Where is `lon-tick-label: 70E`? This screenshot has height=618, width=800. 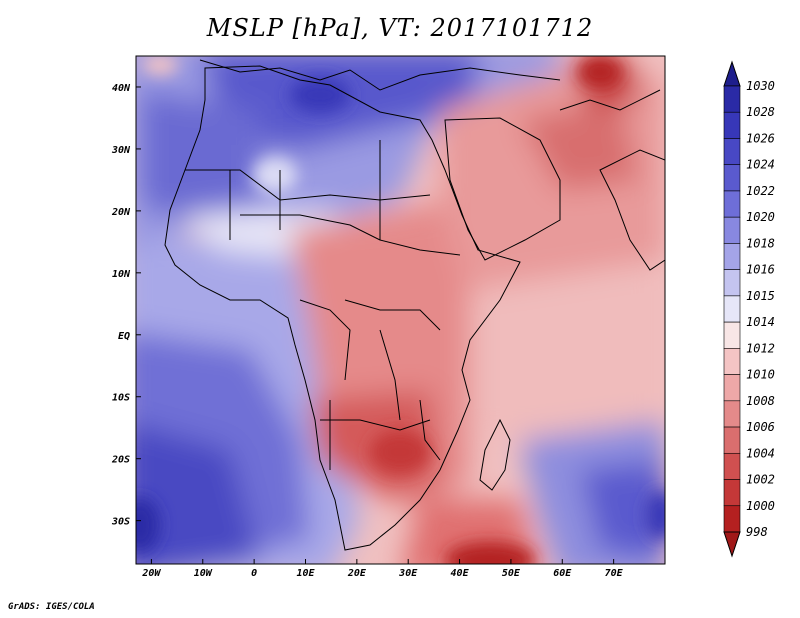
lon-tick-label: 70E is located at coordinates (614, 573).